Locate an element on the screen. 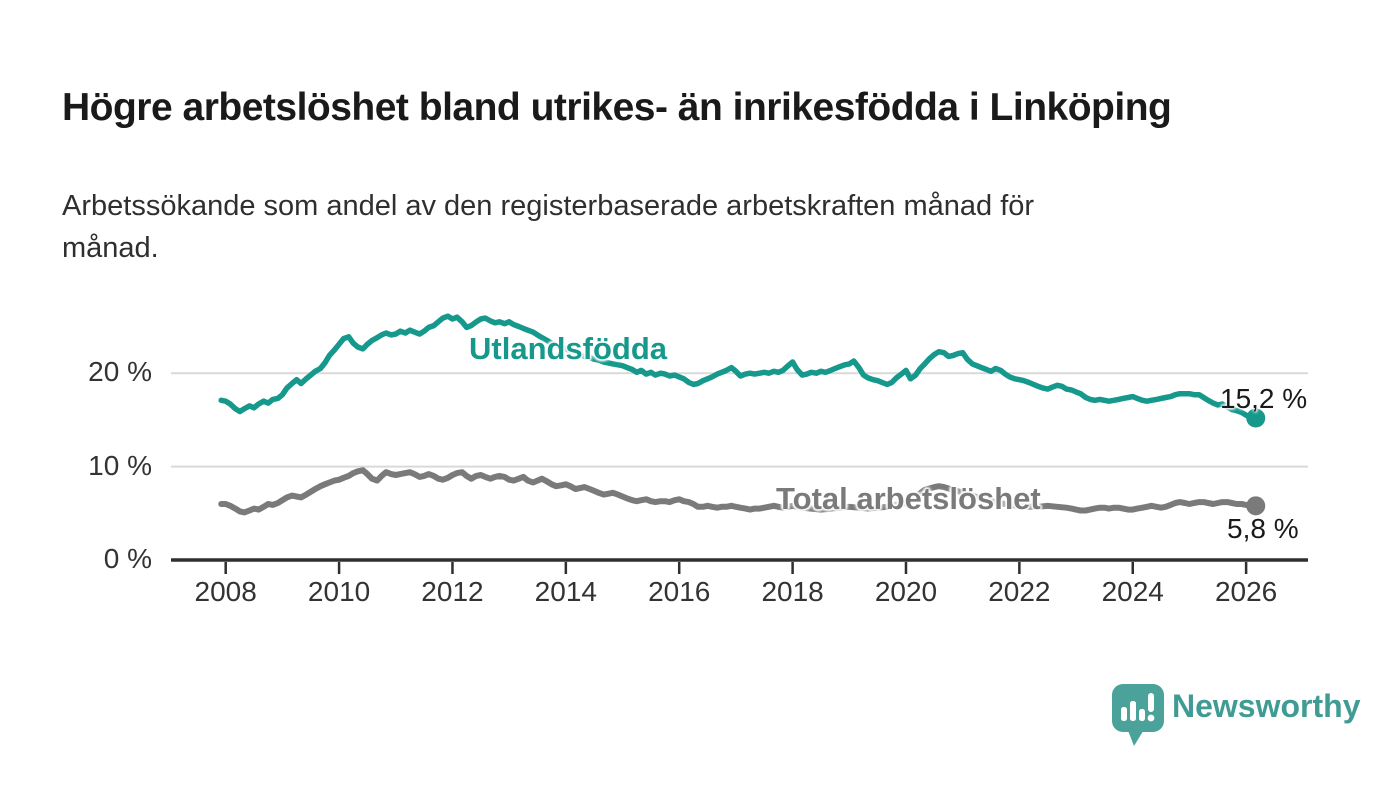  x-axis-label: 2010 is located at coordinates (339, 591).